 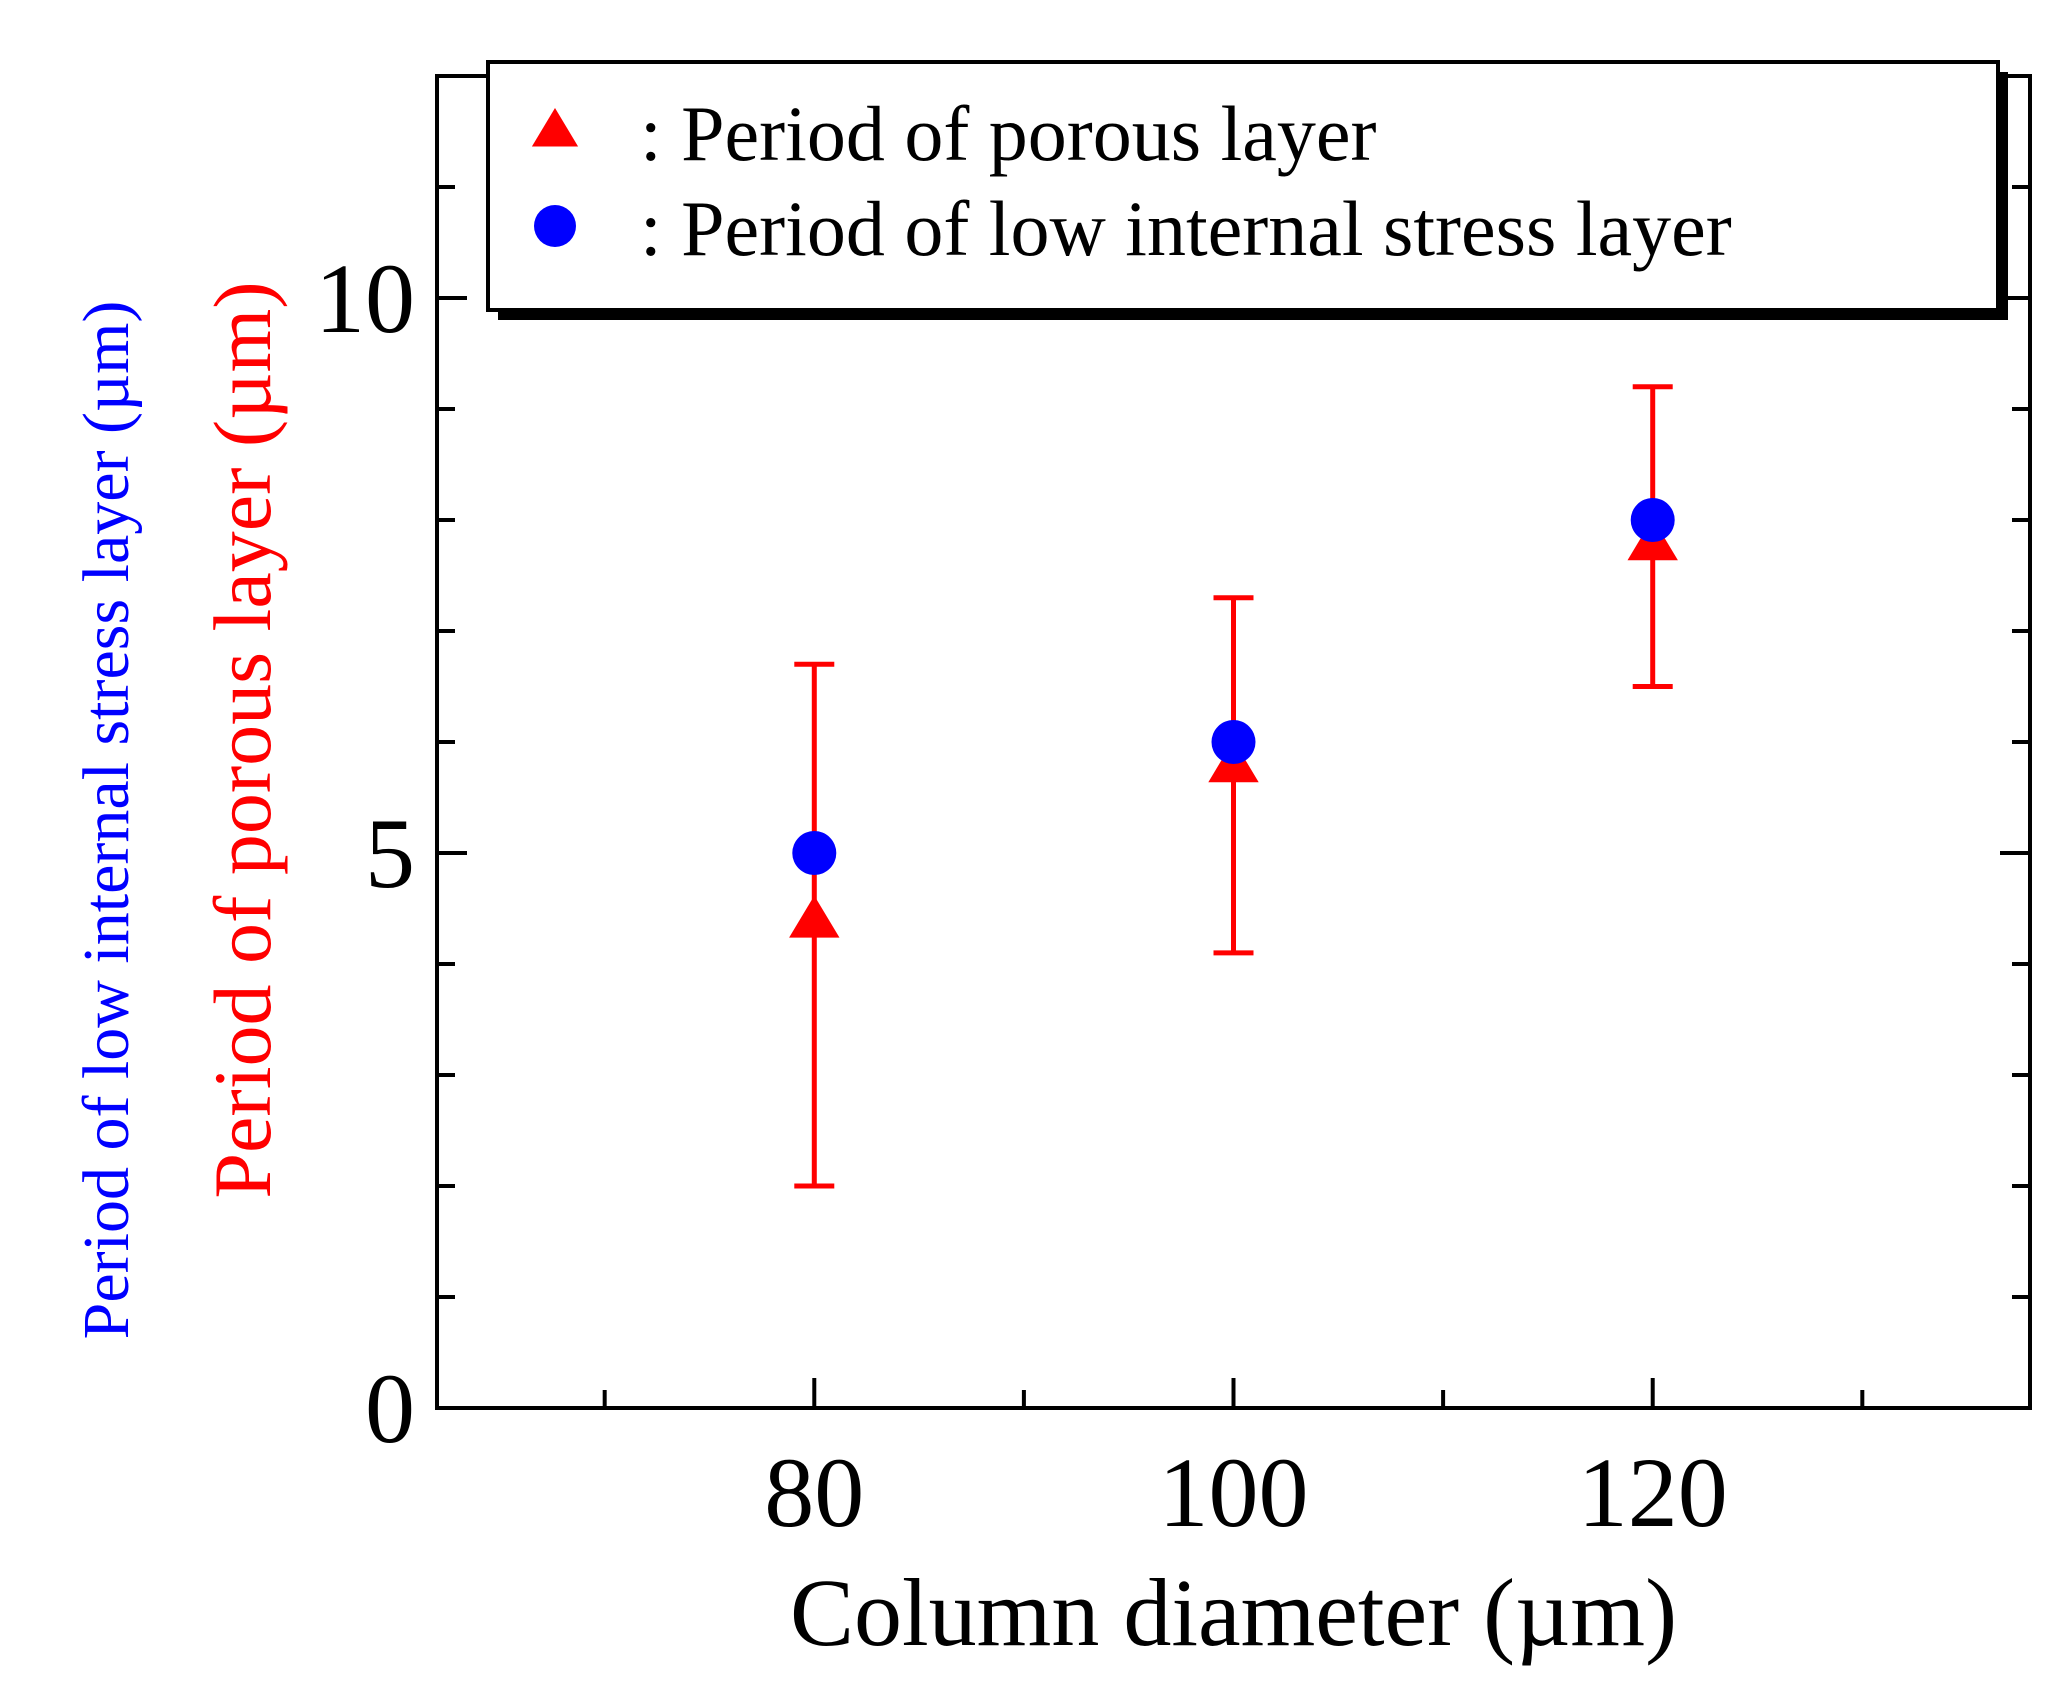 What do you see at coordinates (242, 739) in the screenshot?
I see `y-axis-label-porous: Period of porous layer (µm)` at bounding box center [242, 739].